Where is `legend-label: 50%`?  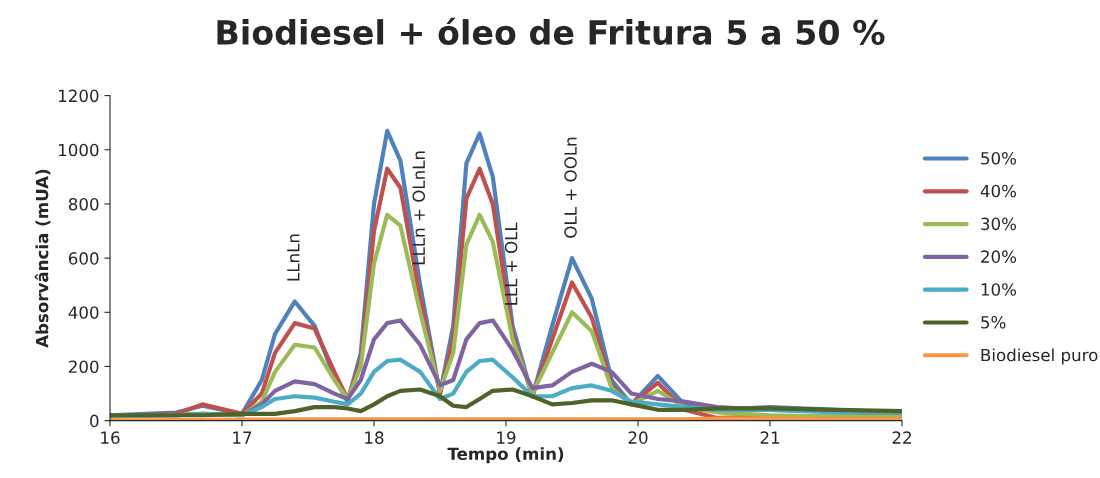 legend-label: 50% is located at coordinates (999, 158).